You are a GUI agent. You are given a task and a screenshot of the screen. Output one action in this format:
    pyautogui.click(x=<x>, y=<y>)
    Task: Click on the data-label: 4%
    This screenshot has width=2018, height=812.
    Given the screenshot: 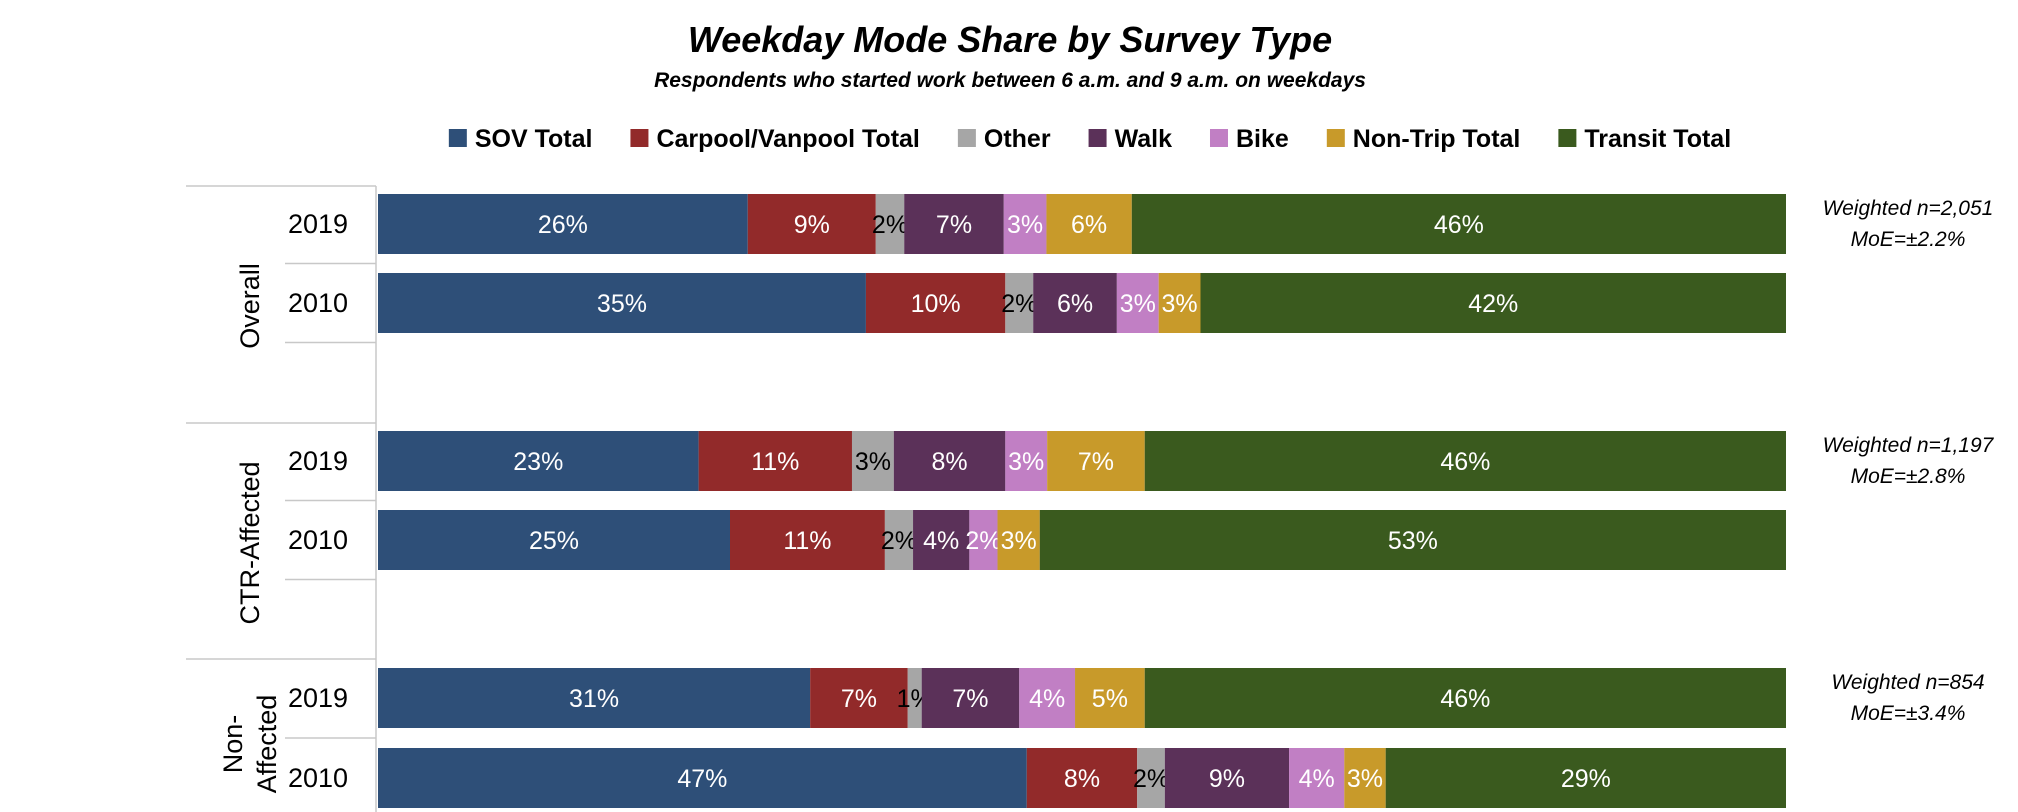 What is the action you would take?
    pyautogui.click(x=1317, y=779)
    